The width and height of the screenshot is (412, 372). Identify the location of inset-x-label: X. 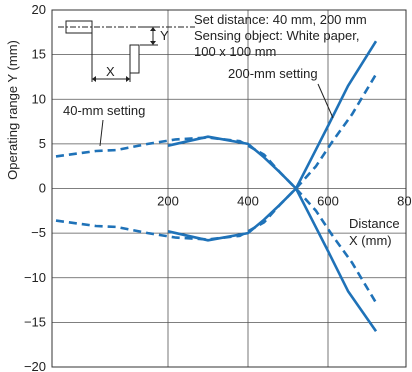
(110, 71).